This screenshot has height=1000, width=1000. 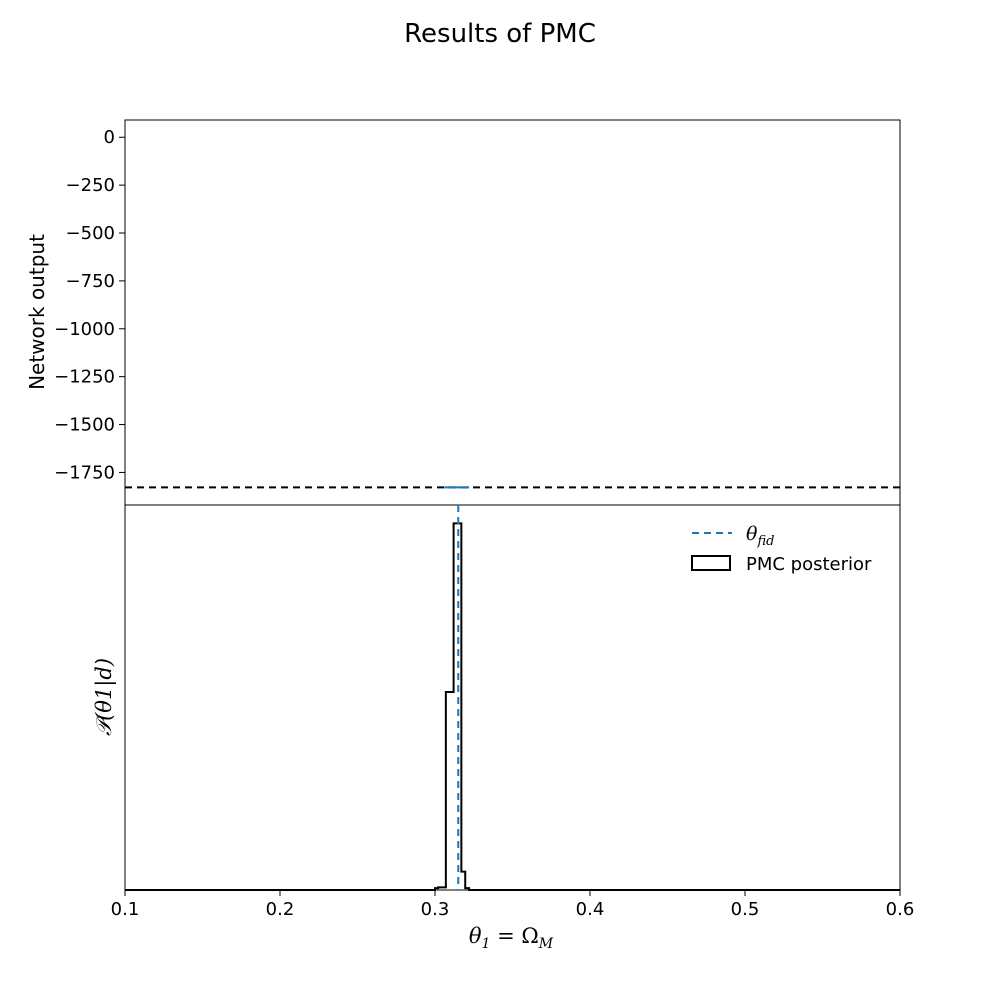 What do you see at coordinates (89, 305) in the screenshot?
I see `top-y-ticks: 0 −250 −500 −750 −1000 −1250 −1500 −1750` at bounding box center [89, 305].